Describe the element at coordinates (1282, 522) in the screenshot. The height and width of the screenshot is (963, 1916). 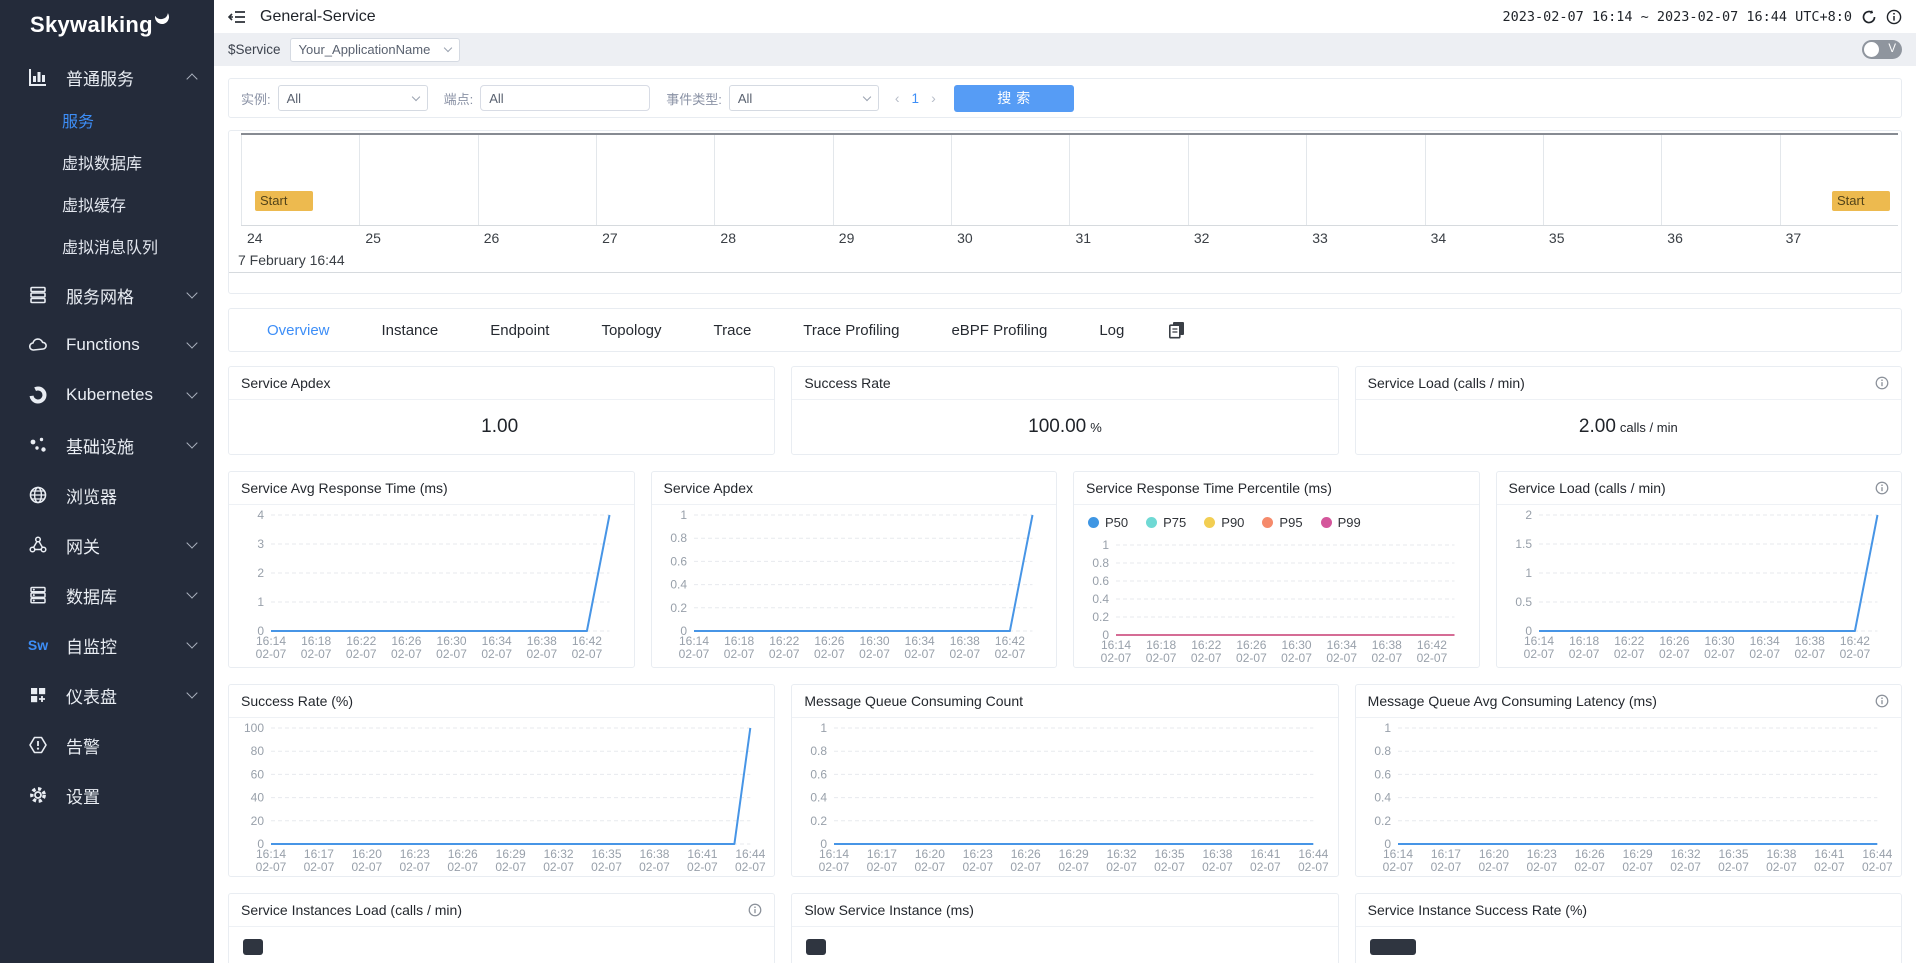
I see `legend-item: P95` at that location.